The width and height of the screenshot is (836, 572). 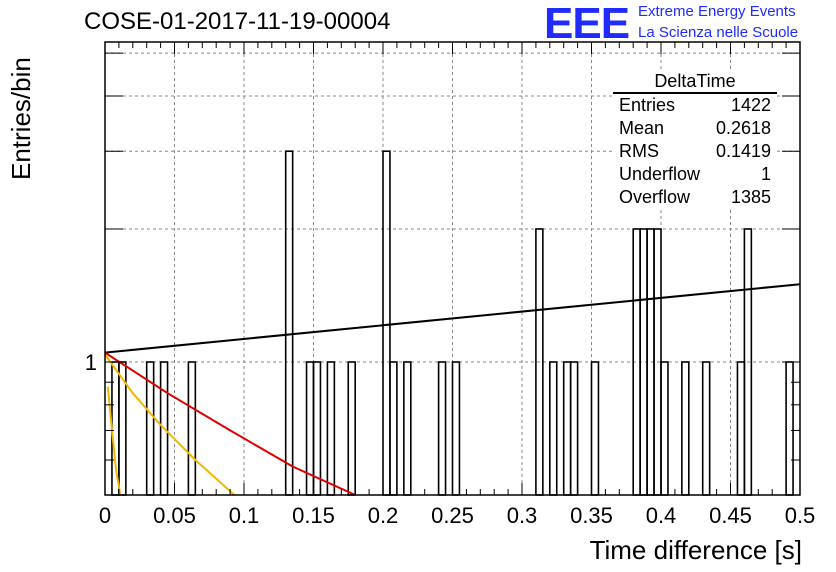 I want to click on stats-row-overflow: Overflow 1385, so click(x=695, y=197).